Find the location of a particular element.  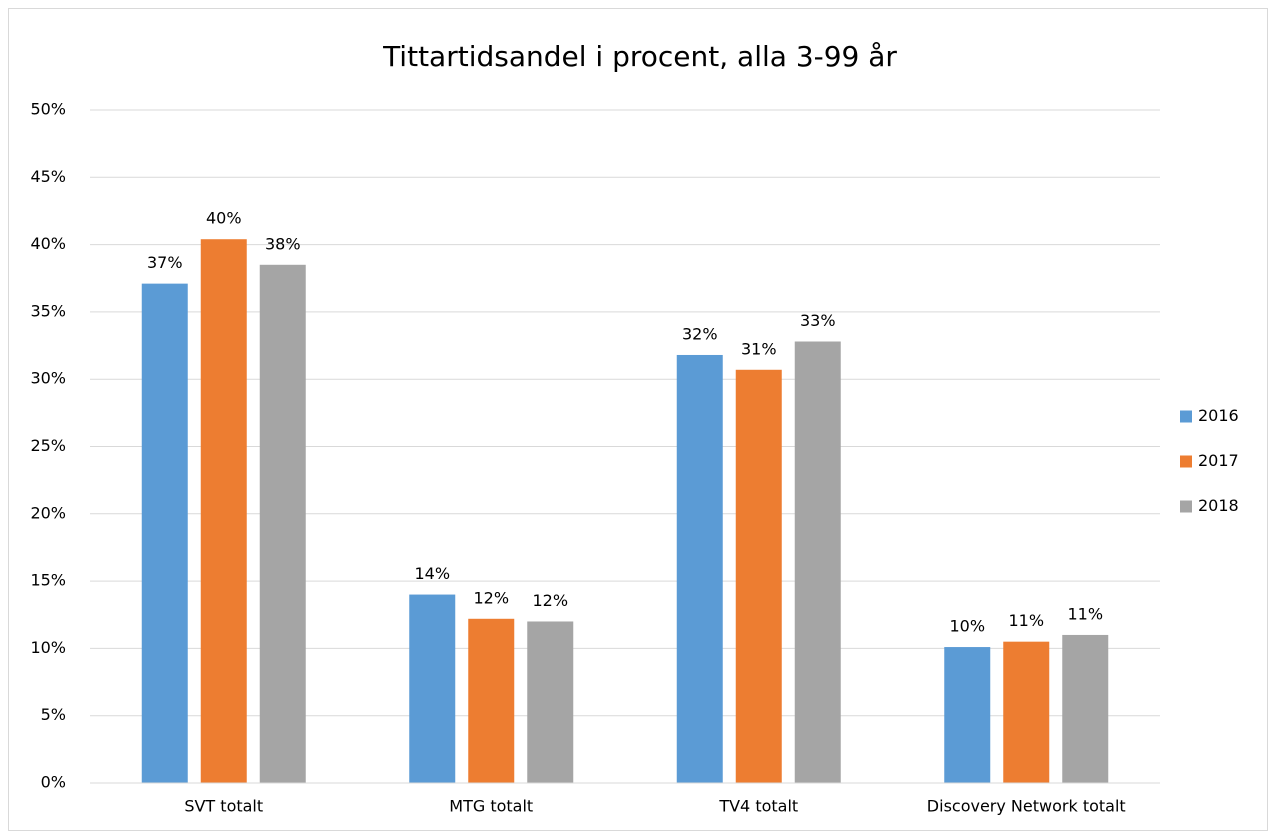

data-label: 37% is located at coordinates (165, 262).